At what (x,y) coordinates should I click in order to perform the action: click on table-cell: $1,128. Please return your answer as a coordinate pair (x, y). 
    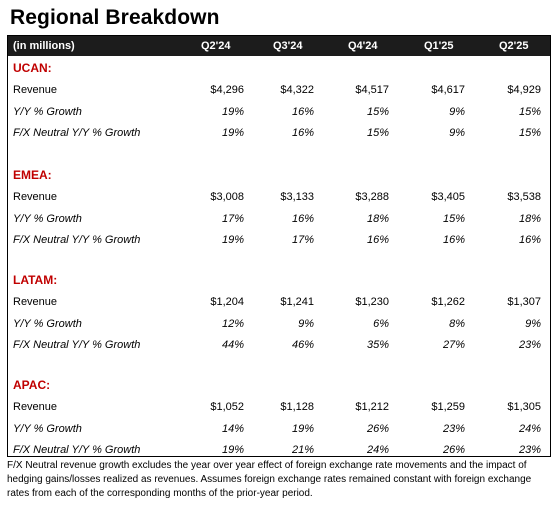
    Looking at the image, I should click on (297, 407).